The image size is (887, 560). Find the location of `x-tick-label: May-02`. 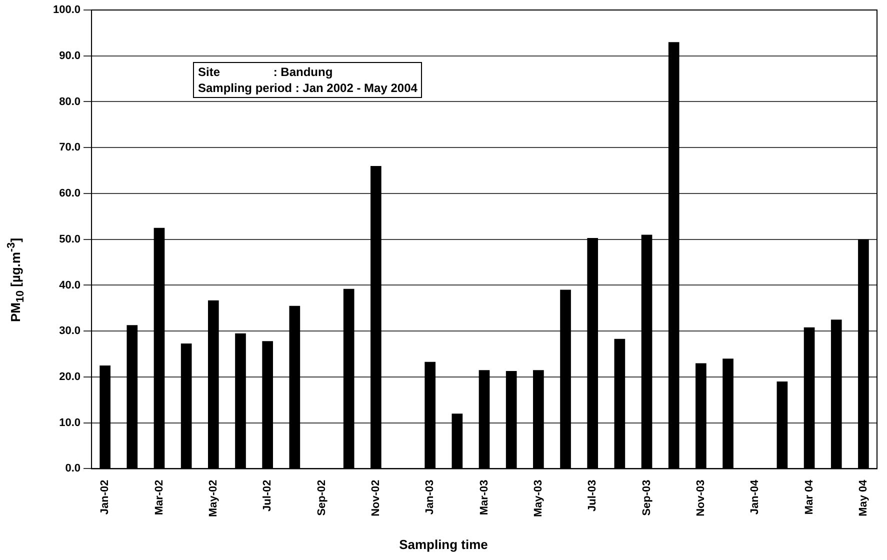

x-tick-label: May-02 is located at coordinates (213, 498).